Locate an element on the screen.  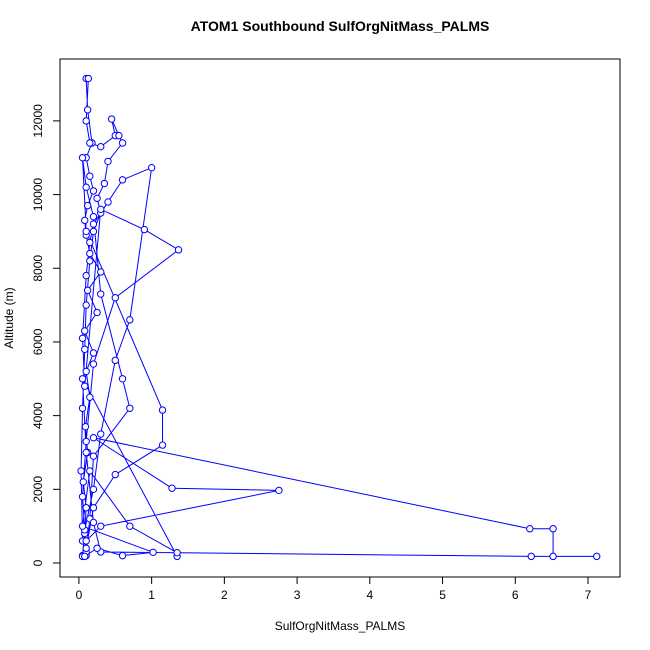
y-tick-label: 6000 is located at coordinates (38, 341).